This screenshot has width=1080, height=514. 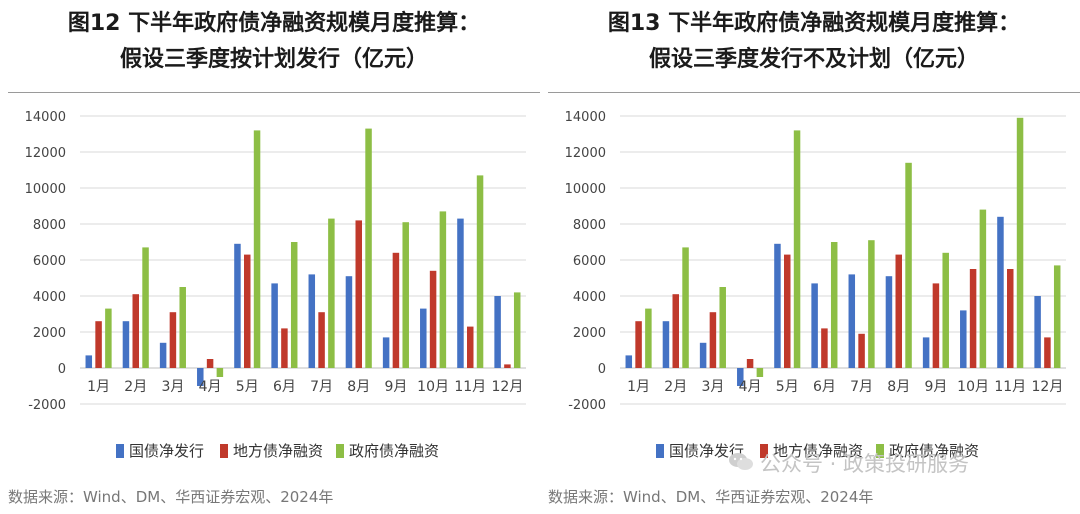 I want to click on x-tick-label: 3月, so click(x=172, y=387).